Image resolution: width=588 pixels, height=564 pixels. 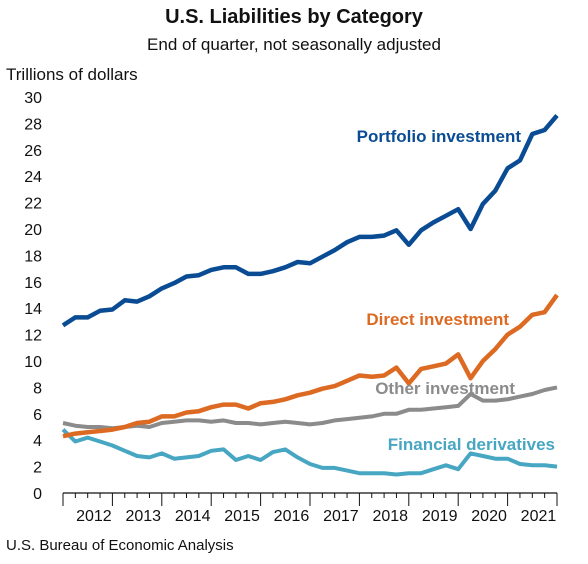 What do you see at coordinates (309, 452) in the screenshot?
I see `series-line-financial-derivatives` at bounding box center [309, 452].